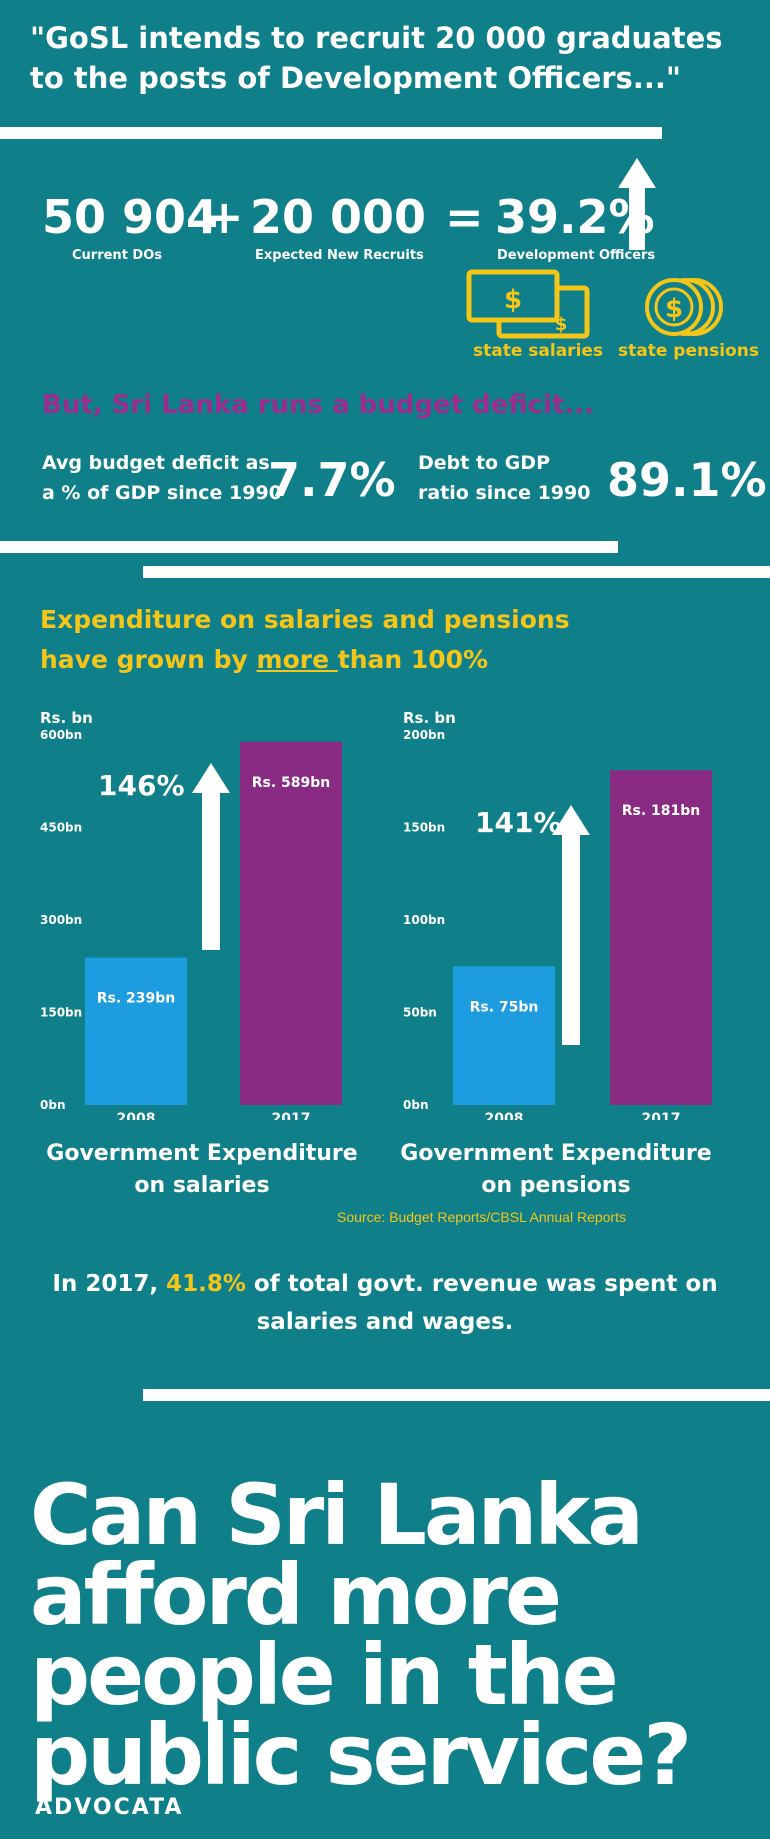  Describe the element at coordinates (413, 659) in the screenshot. I see `expenditure-heading-post: than 100%` at that location.